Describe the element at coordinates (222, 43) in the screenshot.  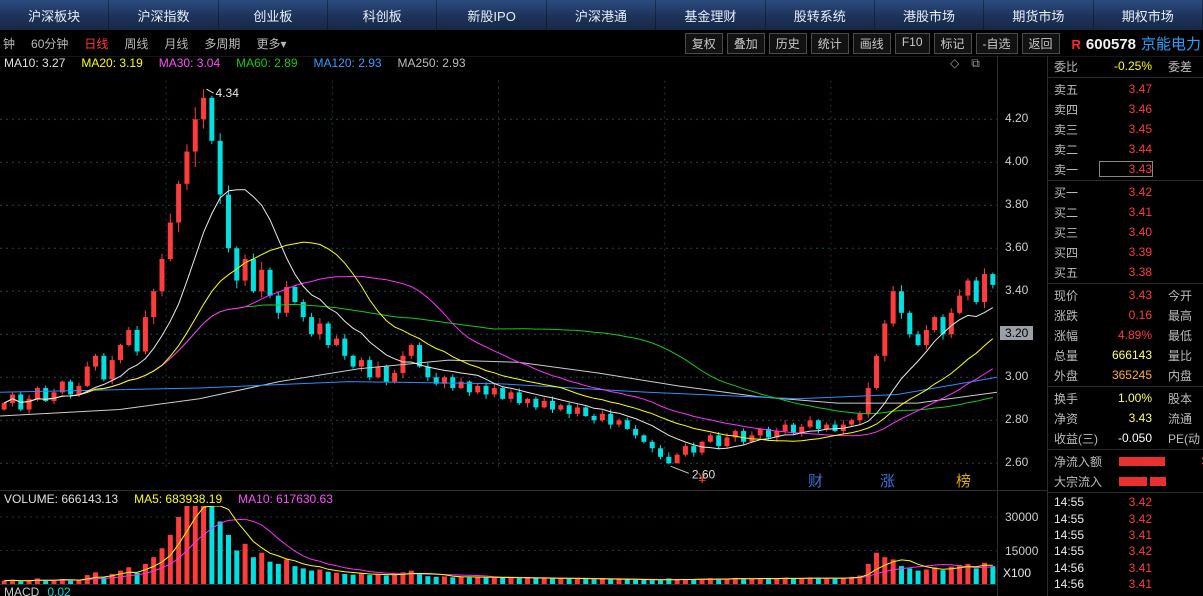
I see `period-tab: 多周期` at that location.